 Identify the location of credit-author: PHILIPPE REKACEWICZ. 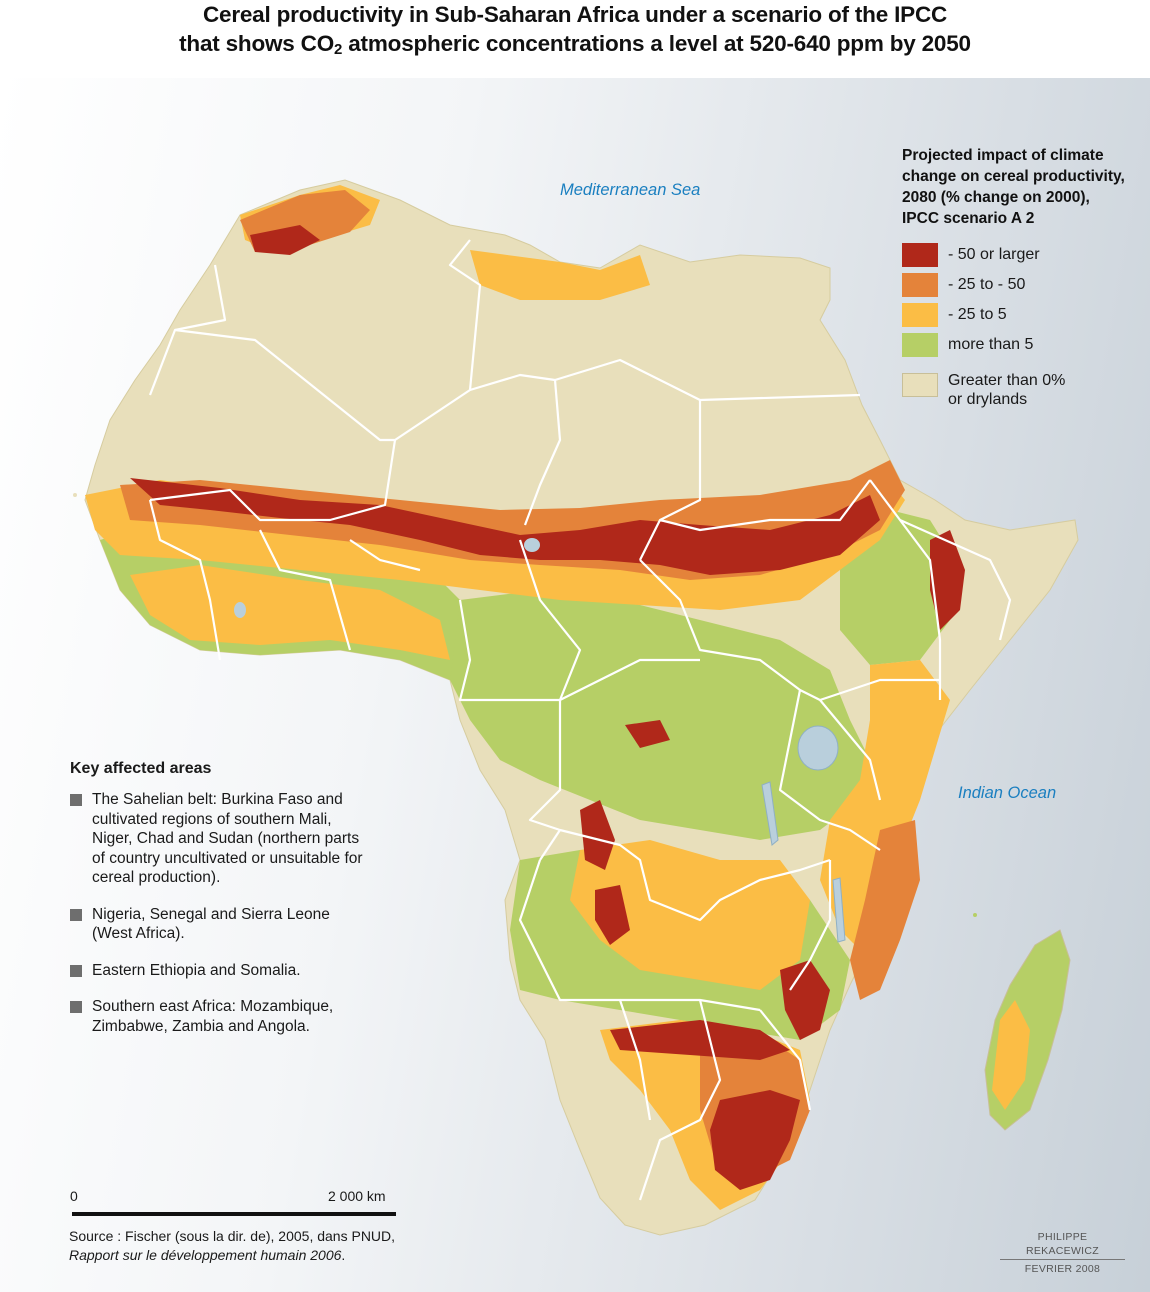
(1062, 1245).